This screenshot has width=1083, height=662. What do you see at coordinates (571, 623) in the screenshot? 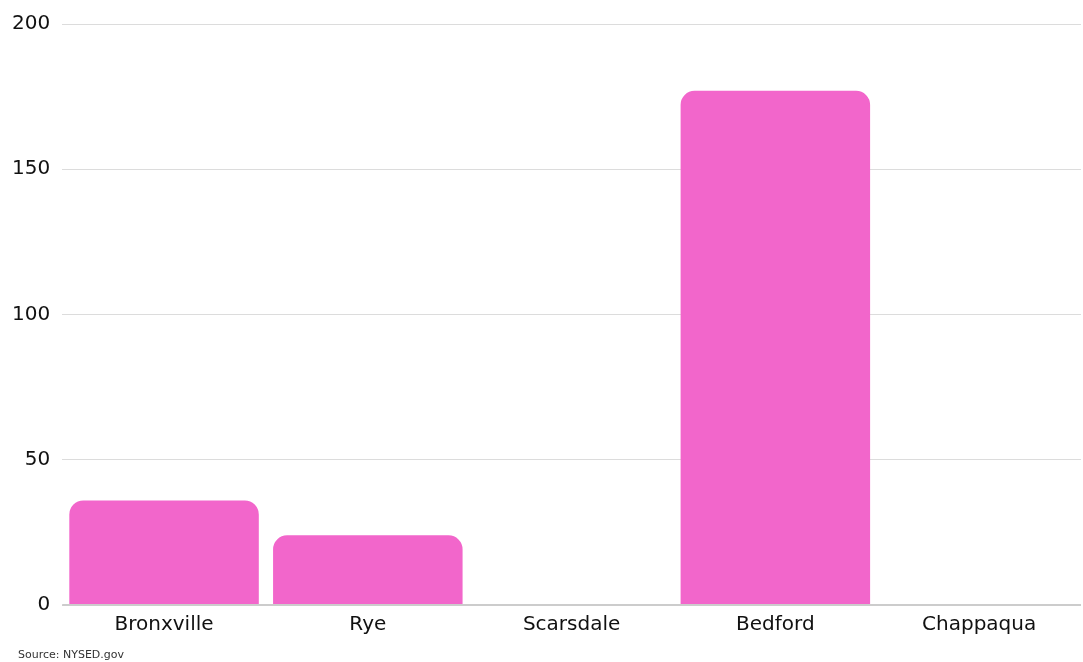
I see `x-tick-label: Scarsdale` at bounding box center [571, 623].